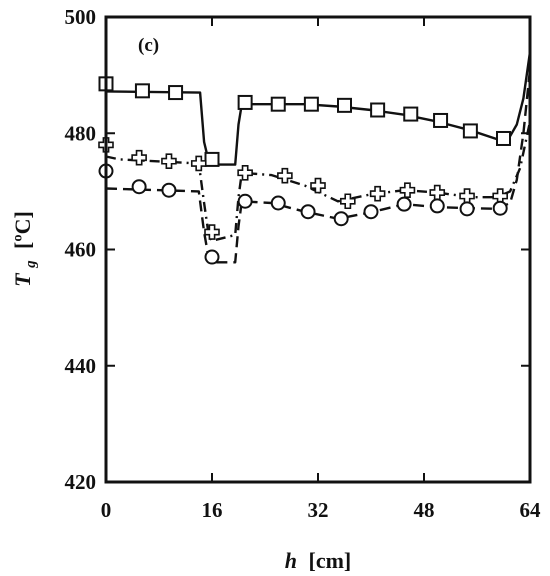 The width and height of the screenshot is (550, 576). I want to click on y-axis-label-var: T, so click(22, 279).